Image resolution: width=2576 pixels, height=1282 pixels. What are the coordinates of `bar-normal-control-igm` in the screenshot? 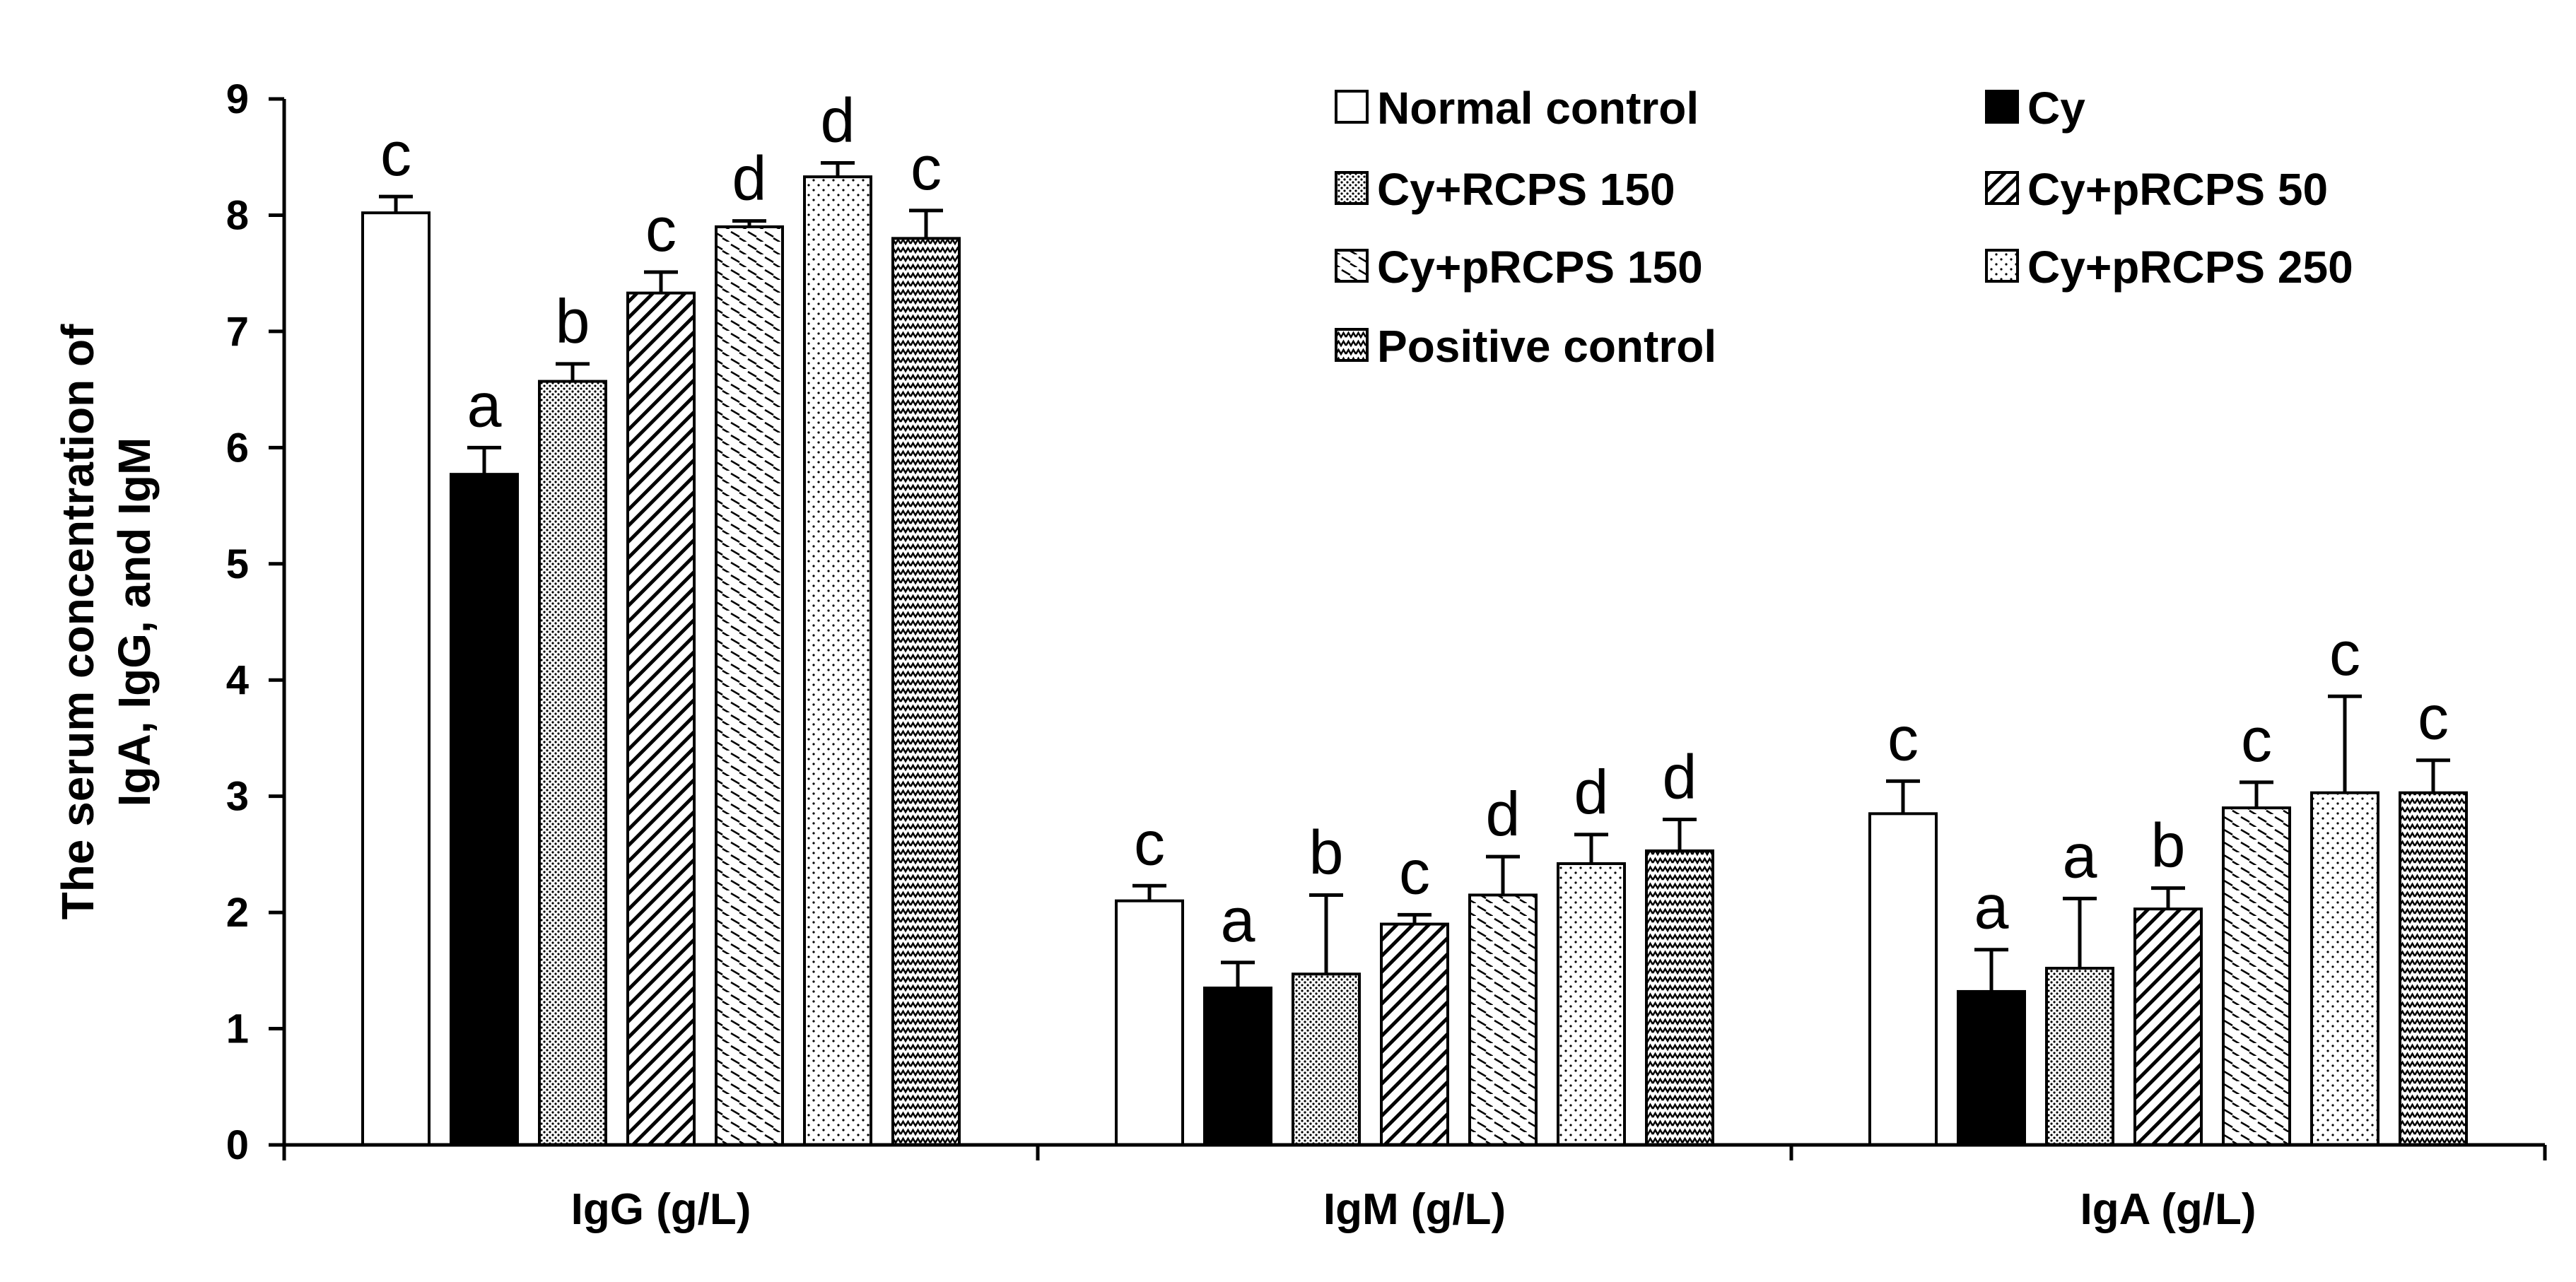 It's located at (1149, 1022).